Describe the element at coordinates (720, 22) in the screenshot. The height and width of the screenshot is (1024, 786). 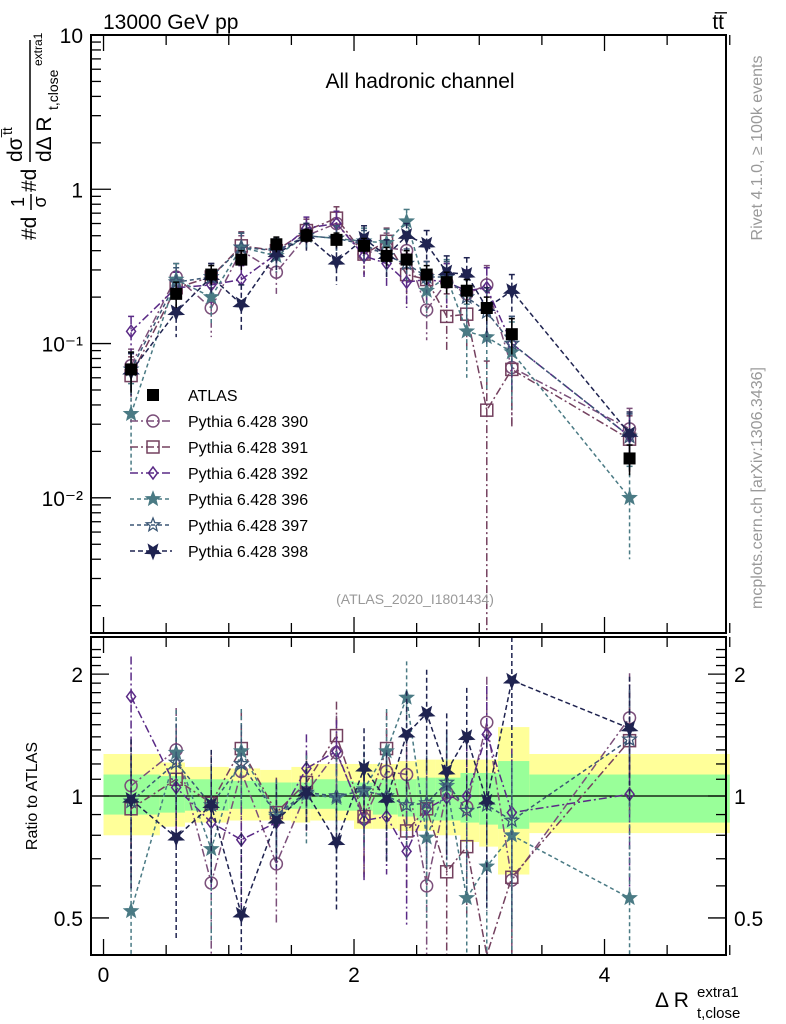
I see `header-right: tt̅` at that location.